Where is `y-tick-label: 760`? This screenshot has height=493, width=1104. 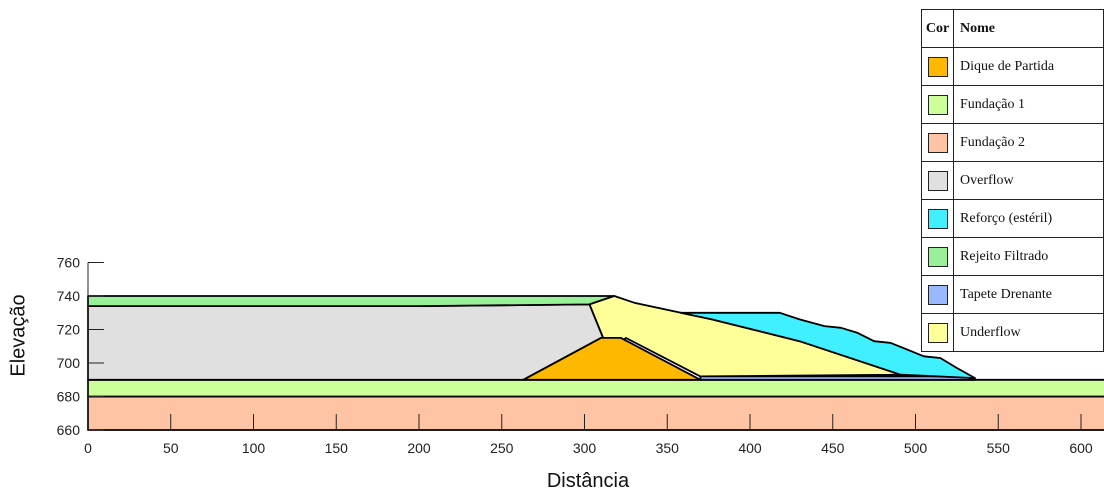 y-tick-label: 760 is located at coordinates (69, 263).